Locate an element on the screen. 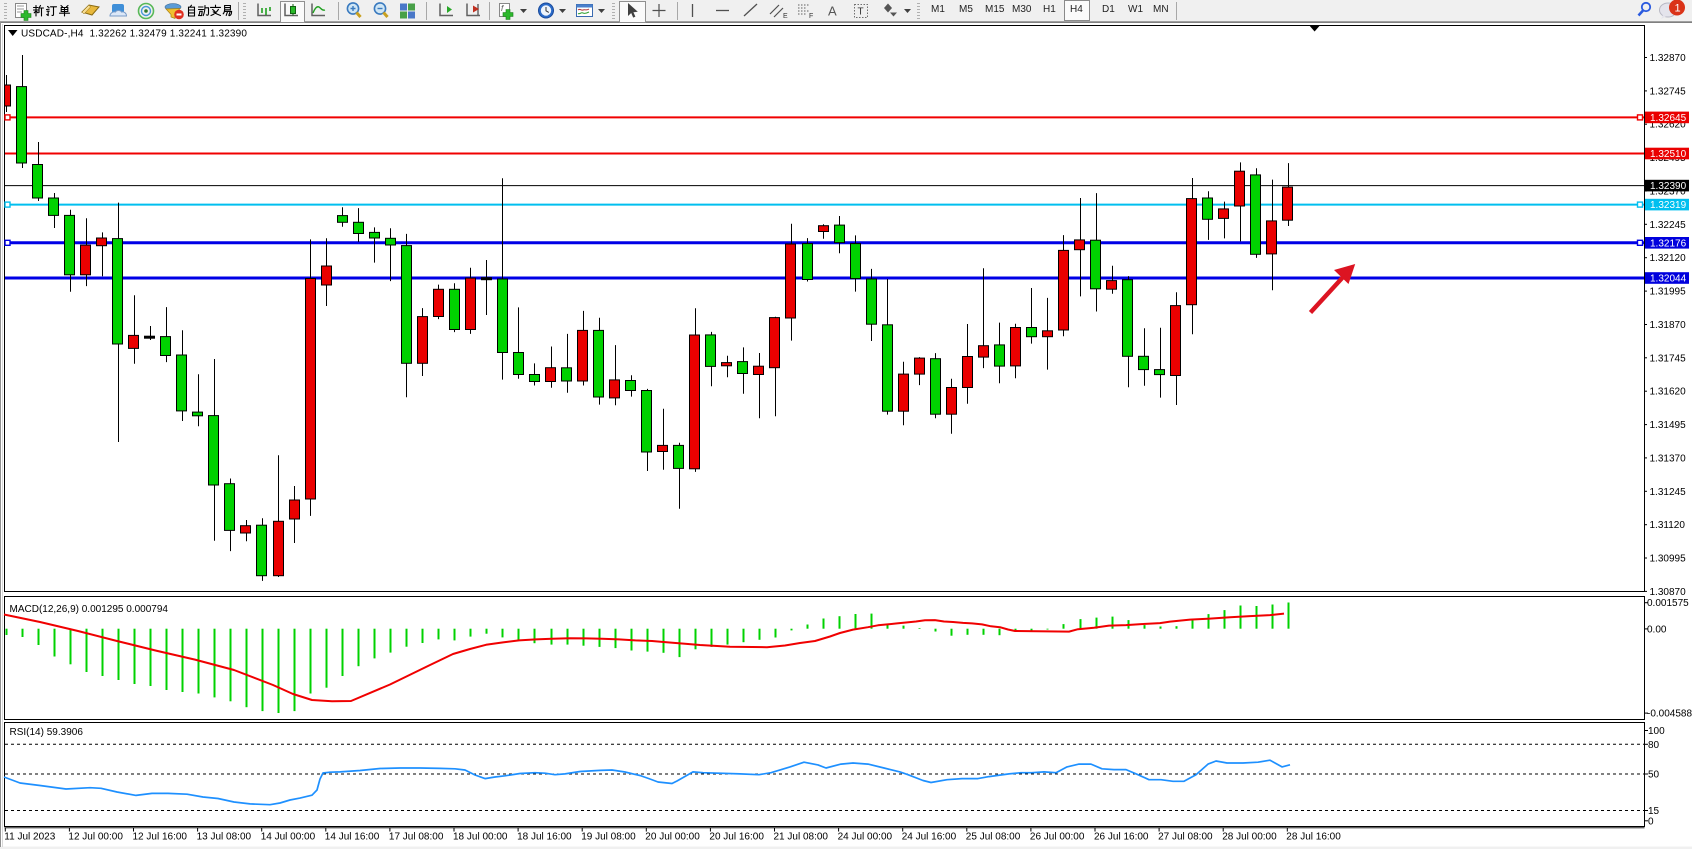  svg-text: 1.32120 is located at coordinates (1668, 258).